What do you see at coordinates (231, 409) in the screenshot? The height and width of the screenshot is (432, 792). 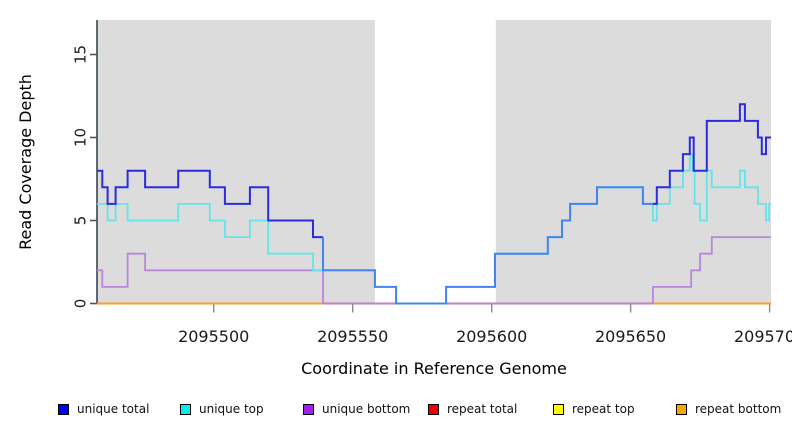 I see `legend-label: unique top` at bounding box center [231, 409].